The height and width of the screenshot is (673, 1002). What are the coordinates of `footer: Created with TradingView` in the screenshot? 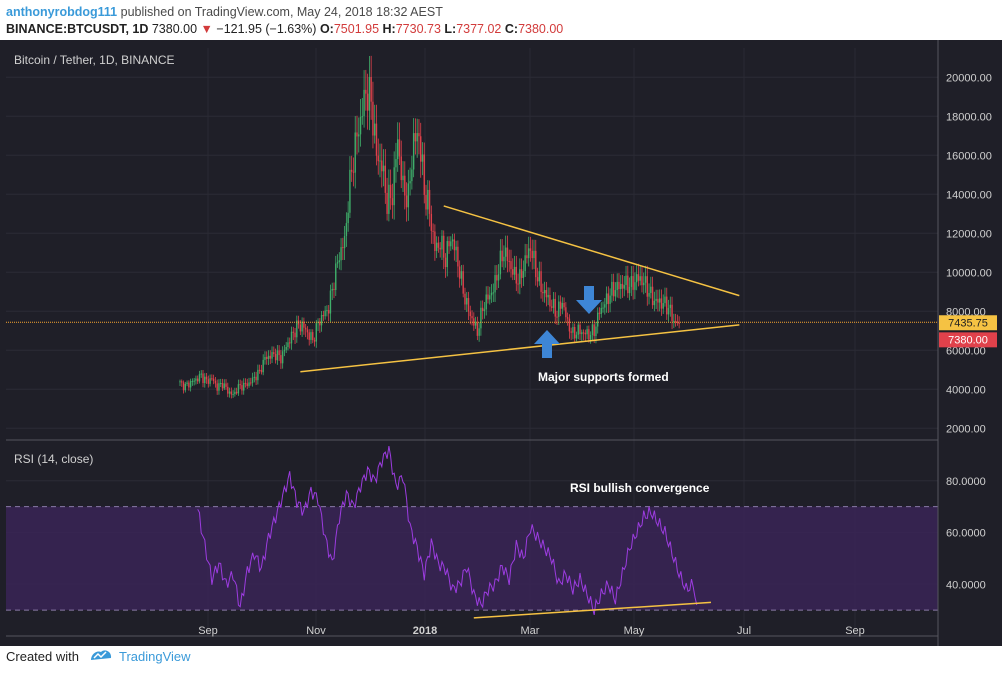 It's located at (98, 656).